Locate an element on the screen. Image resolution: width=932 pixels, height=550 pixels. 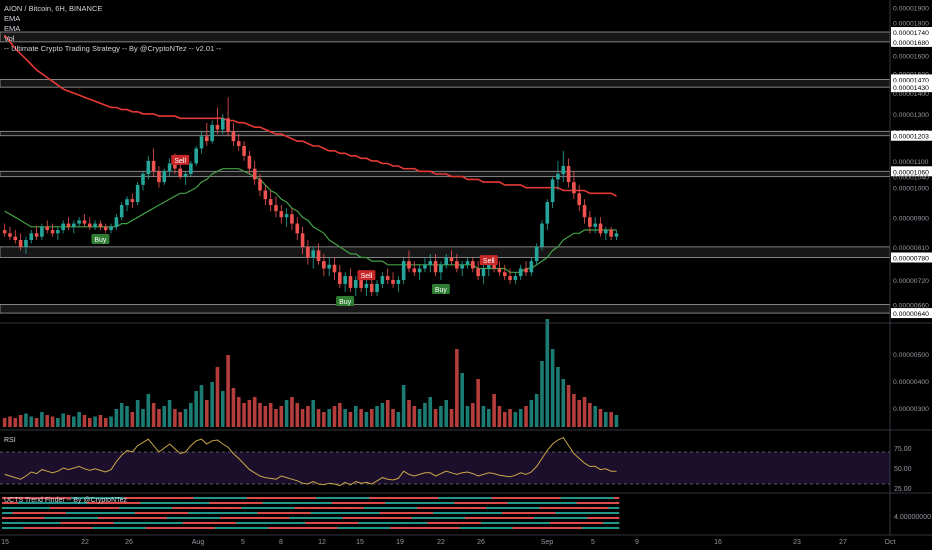
signal-label: Sell is located at coordinates (367, 276).